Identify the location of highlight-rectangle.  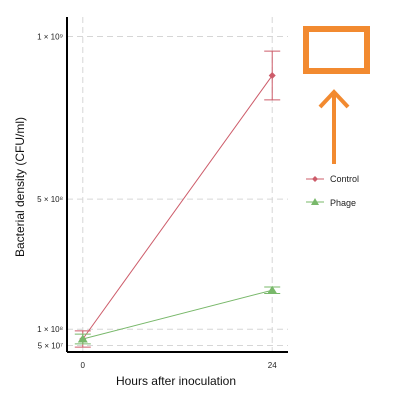
(336, 50).